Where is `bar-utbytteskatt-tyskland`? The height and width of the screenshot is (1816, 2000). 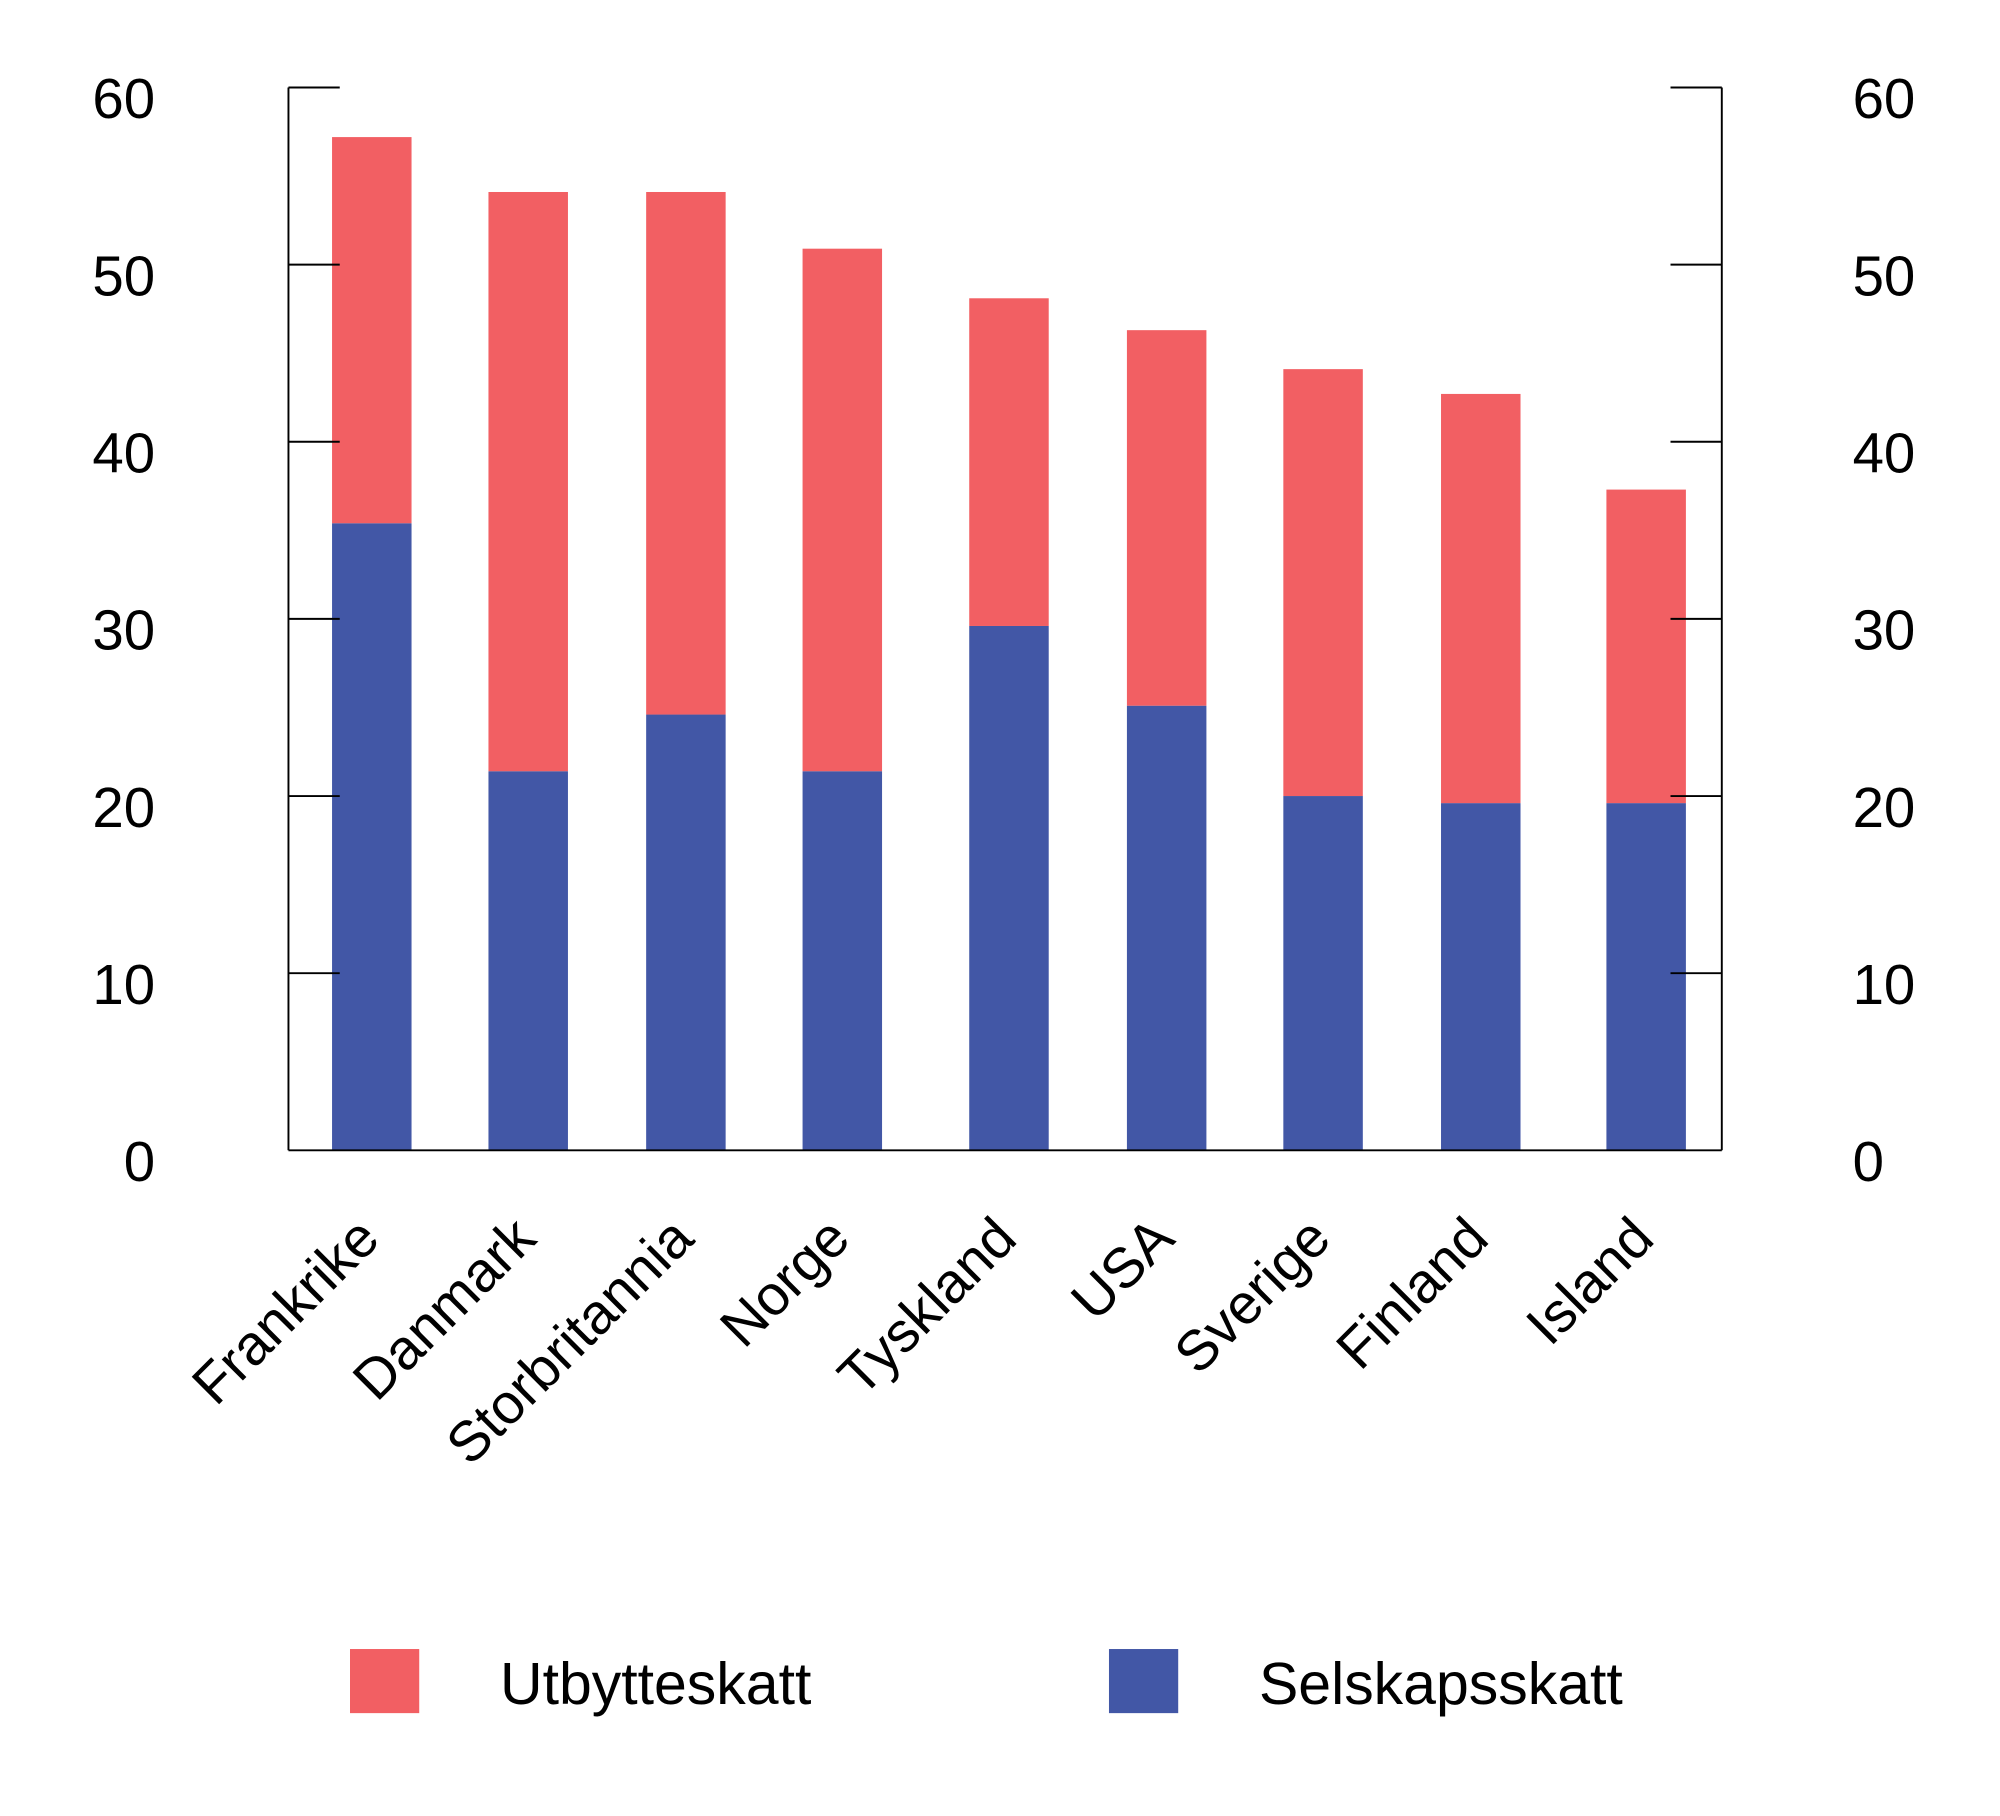
bar-utbytteskatt-tyskland is located at coordinates (1009, 462).